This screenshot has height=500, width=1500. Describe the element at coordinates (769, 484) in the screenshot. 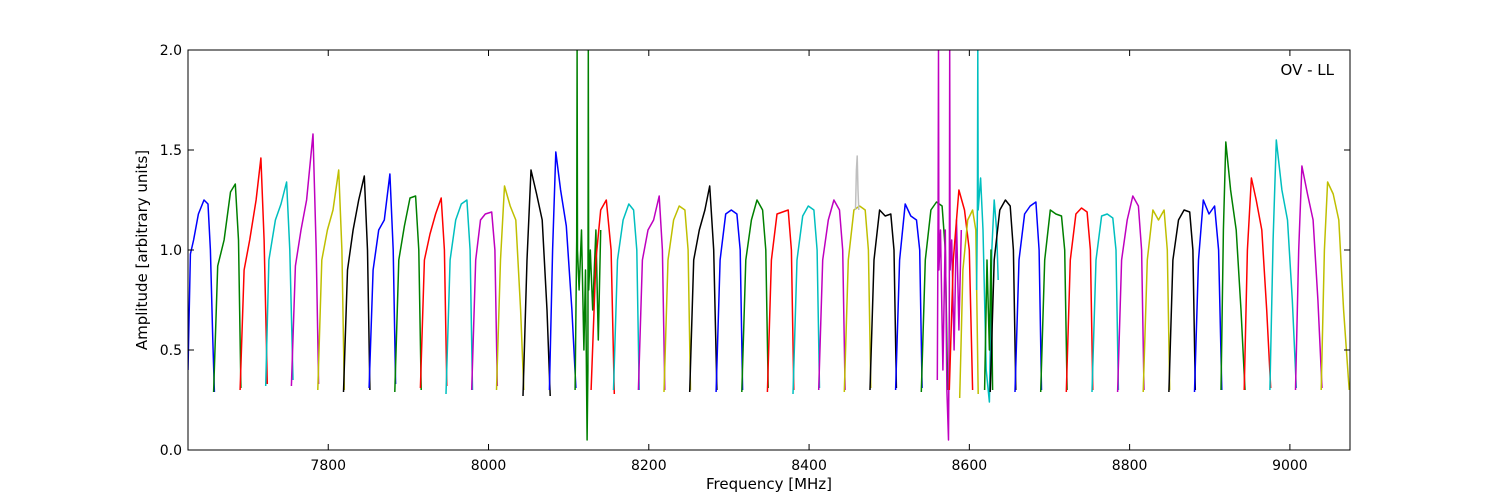

I see `x-axis-label: Frequency [MHz]` at that location.